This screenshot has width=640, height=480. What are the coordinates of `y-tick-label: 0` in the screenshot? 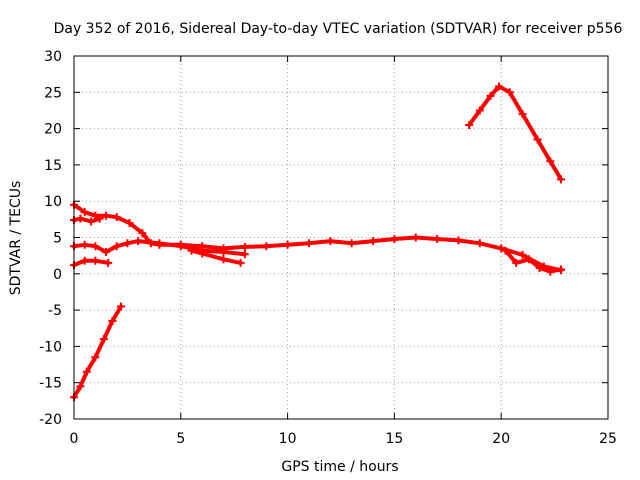 It's located at (57, 275).